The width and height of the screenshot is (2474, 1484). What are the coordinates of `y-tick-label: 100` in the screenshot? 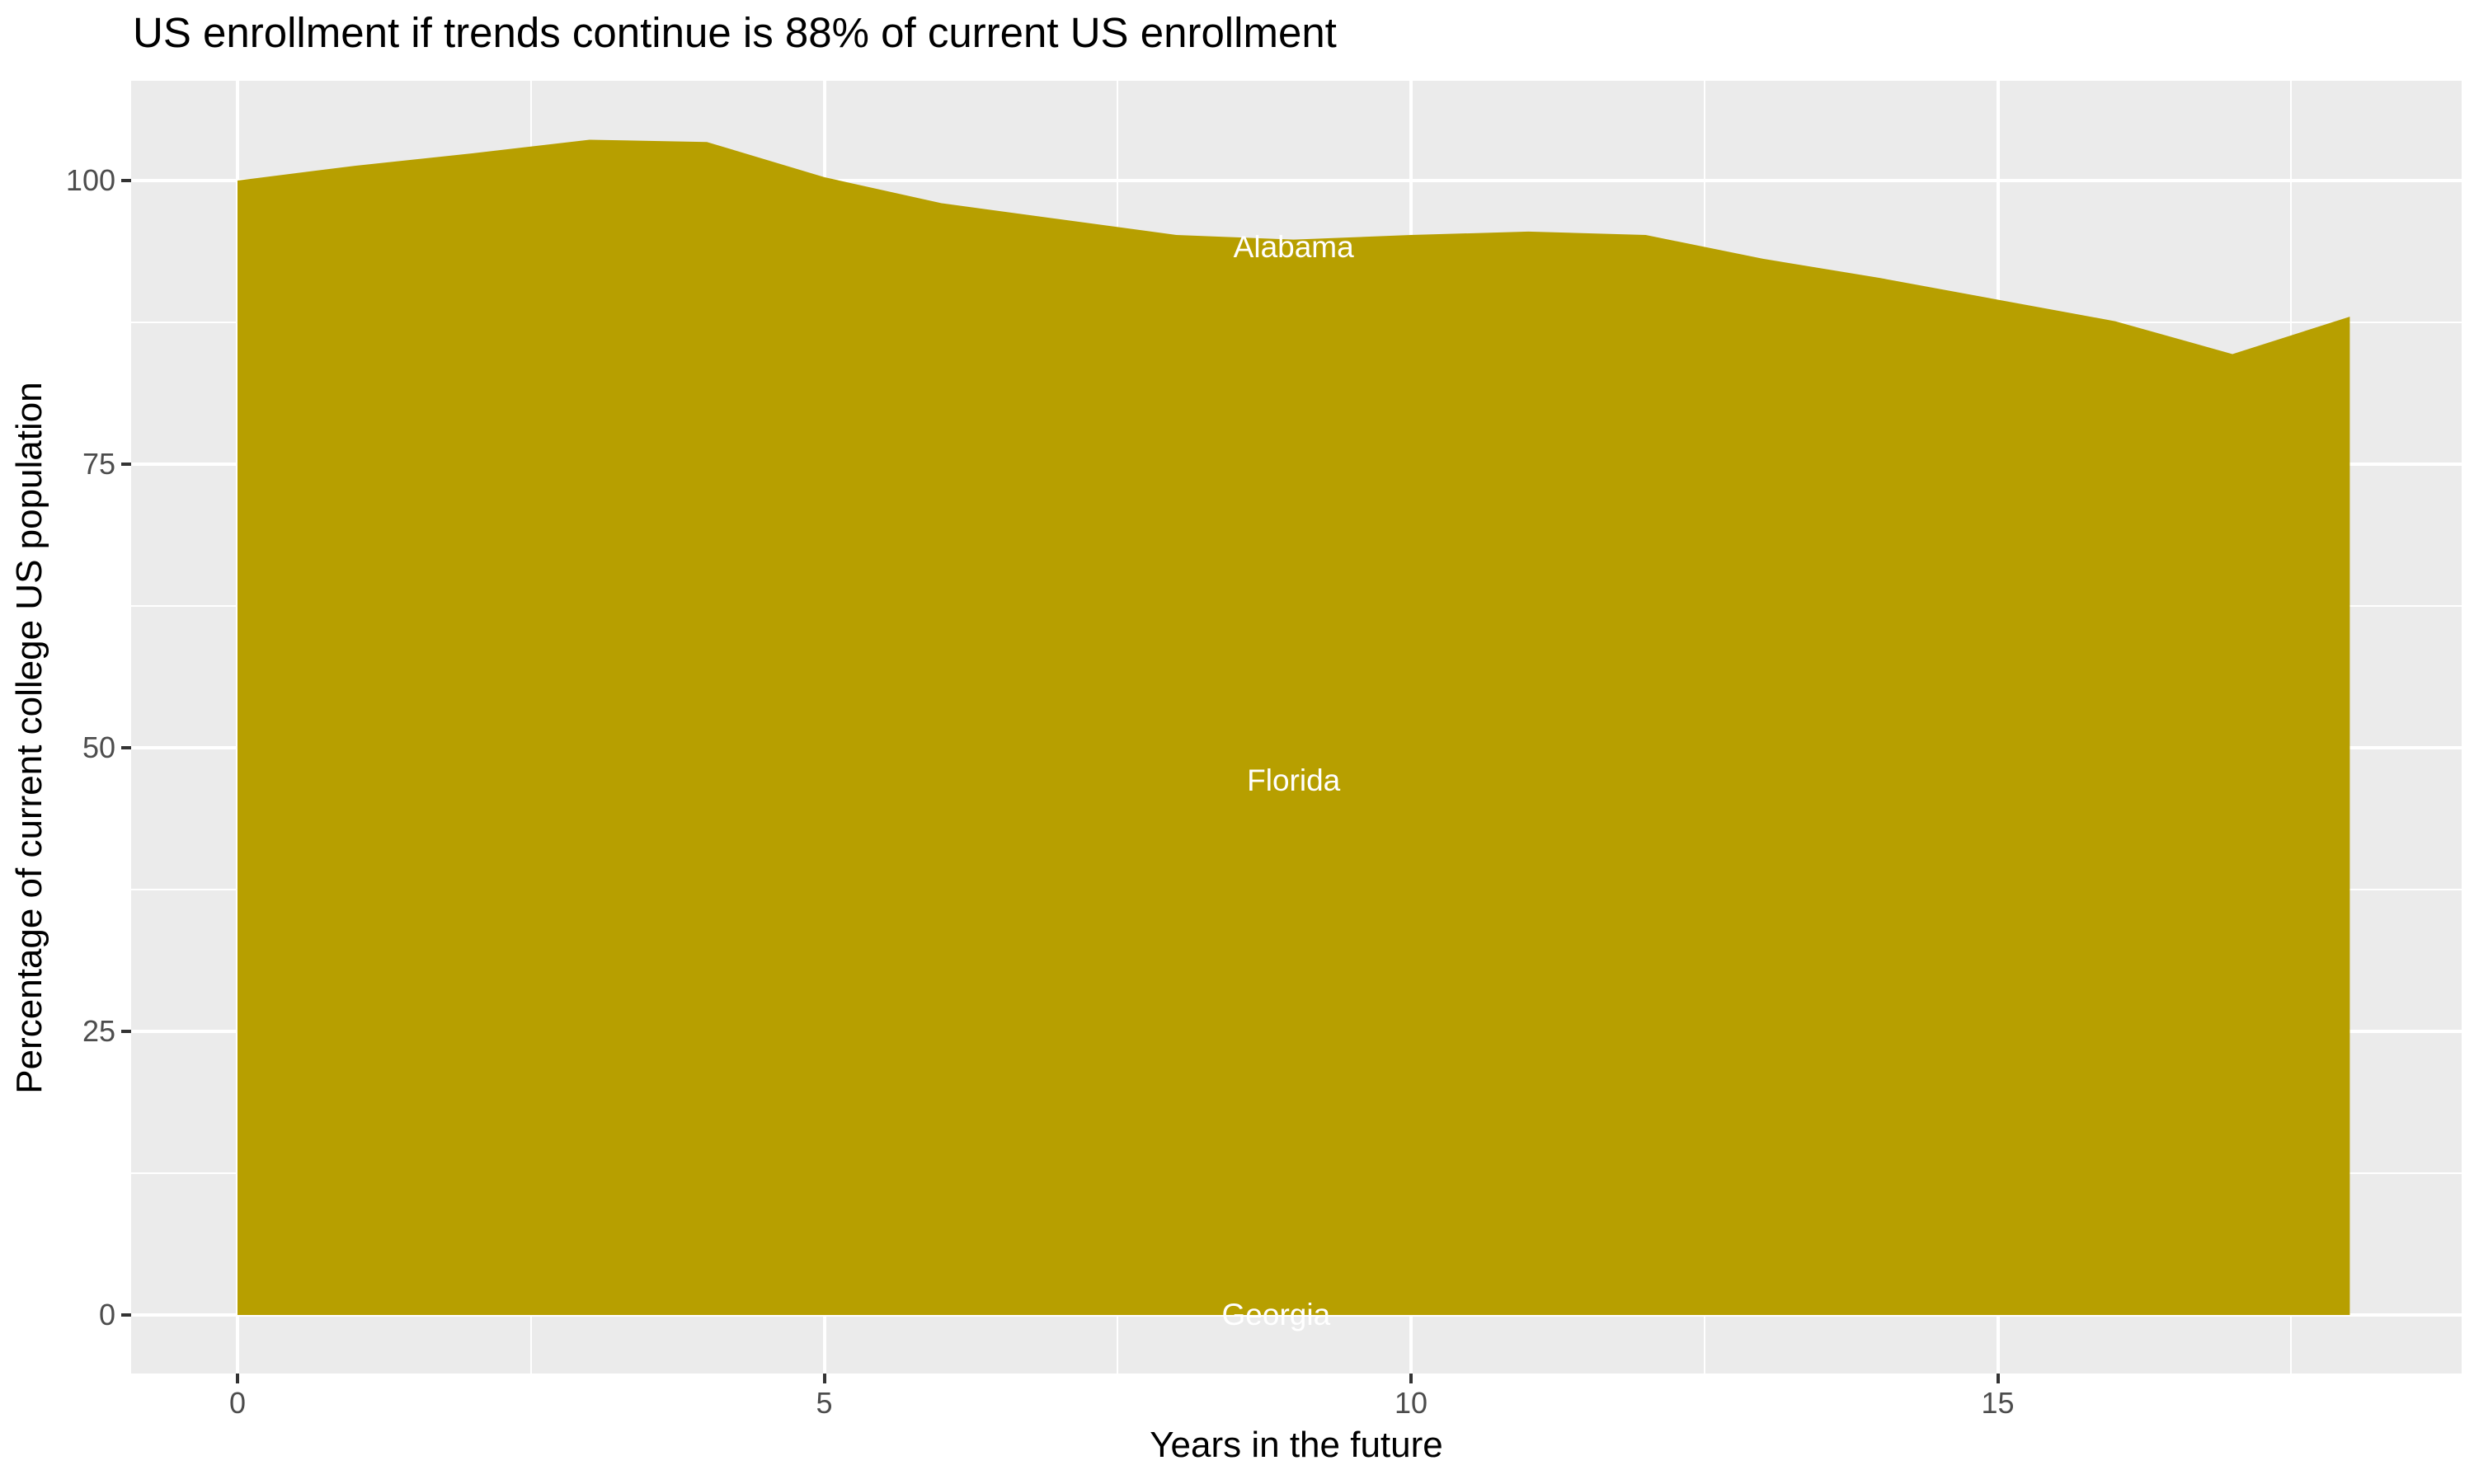 It's located at (90, 180).